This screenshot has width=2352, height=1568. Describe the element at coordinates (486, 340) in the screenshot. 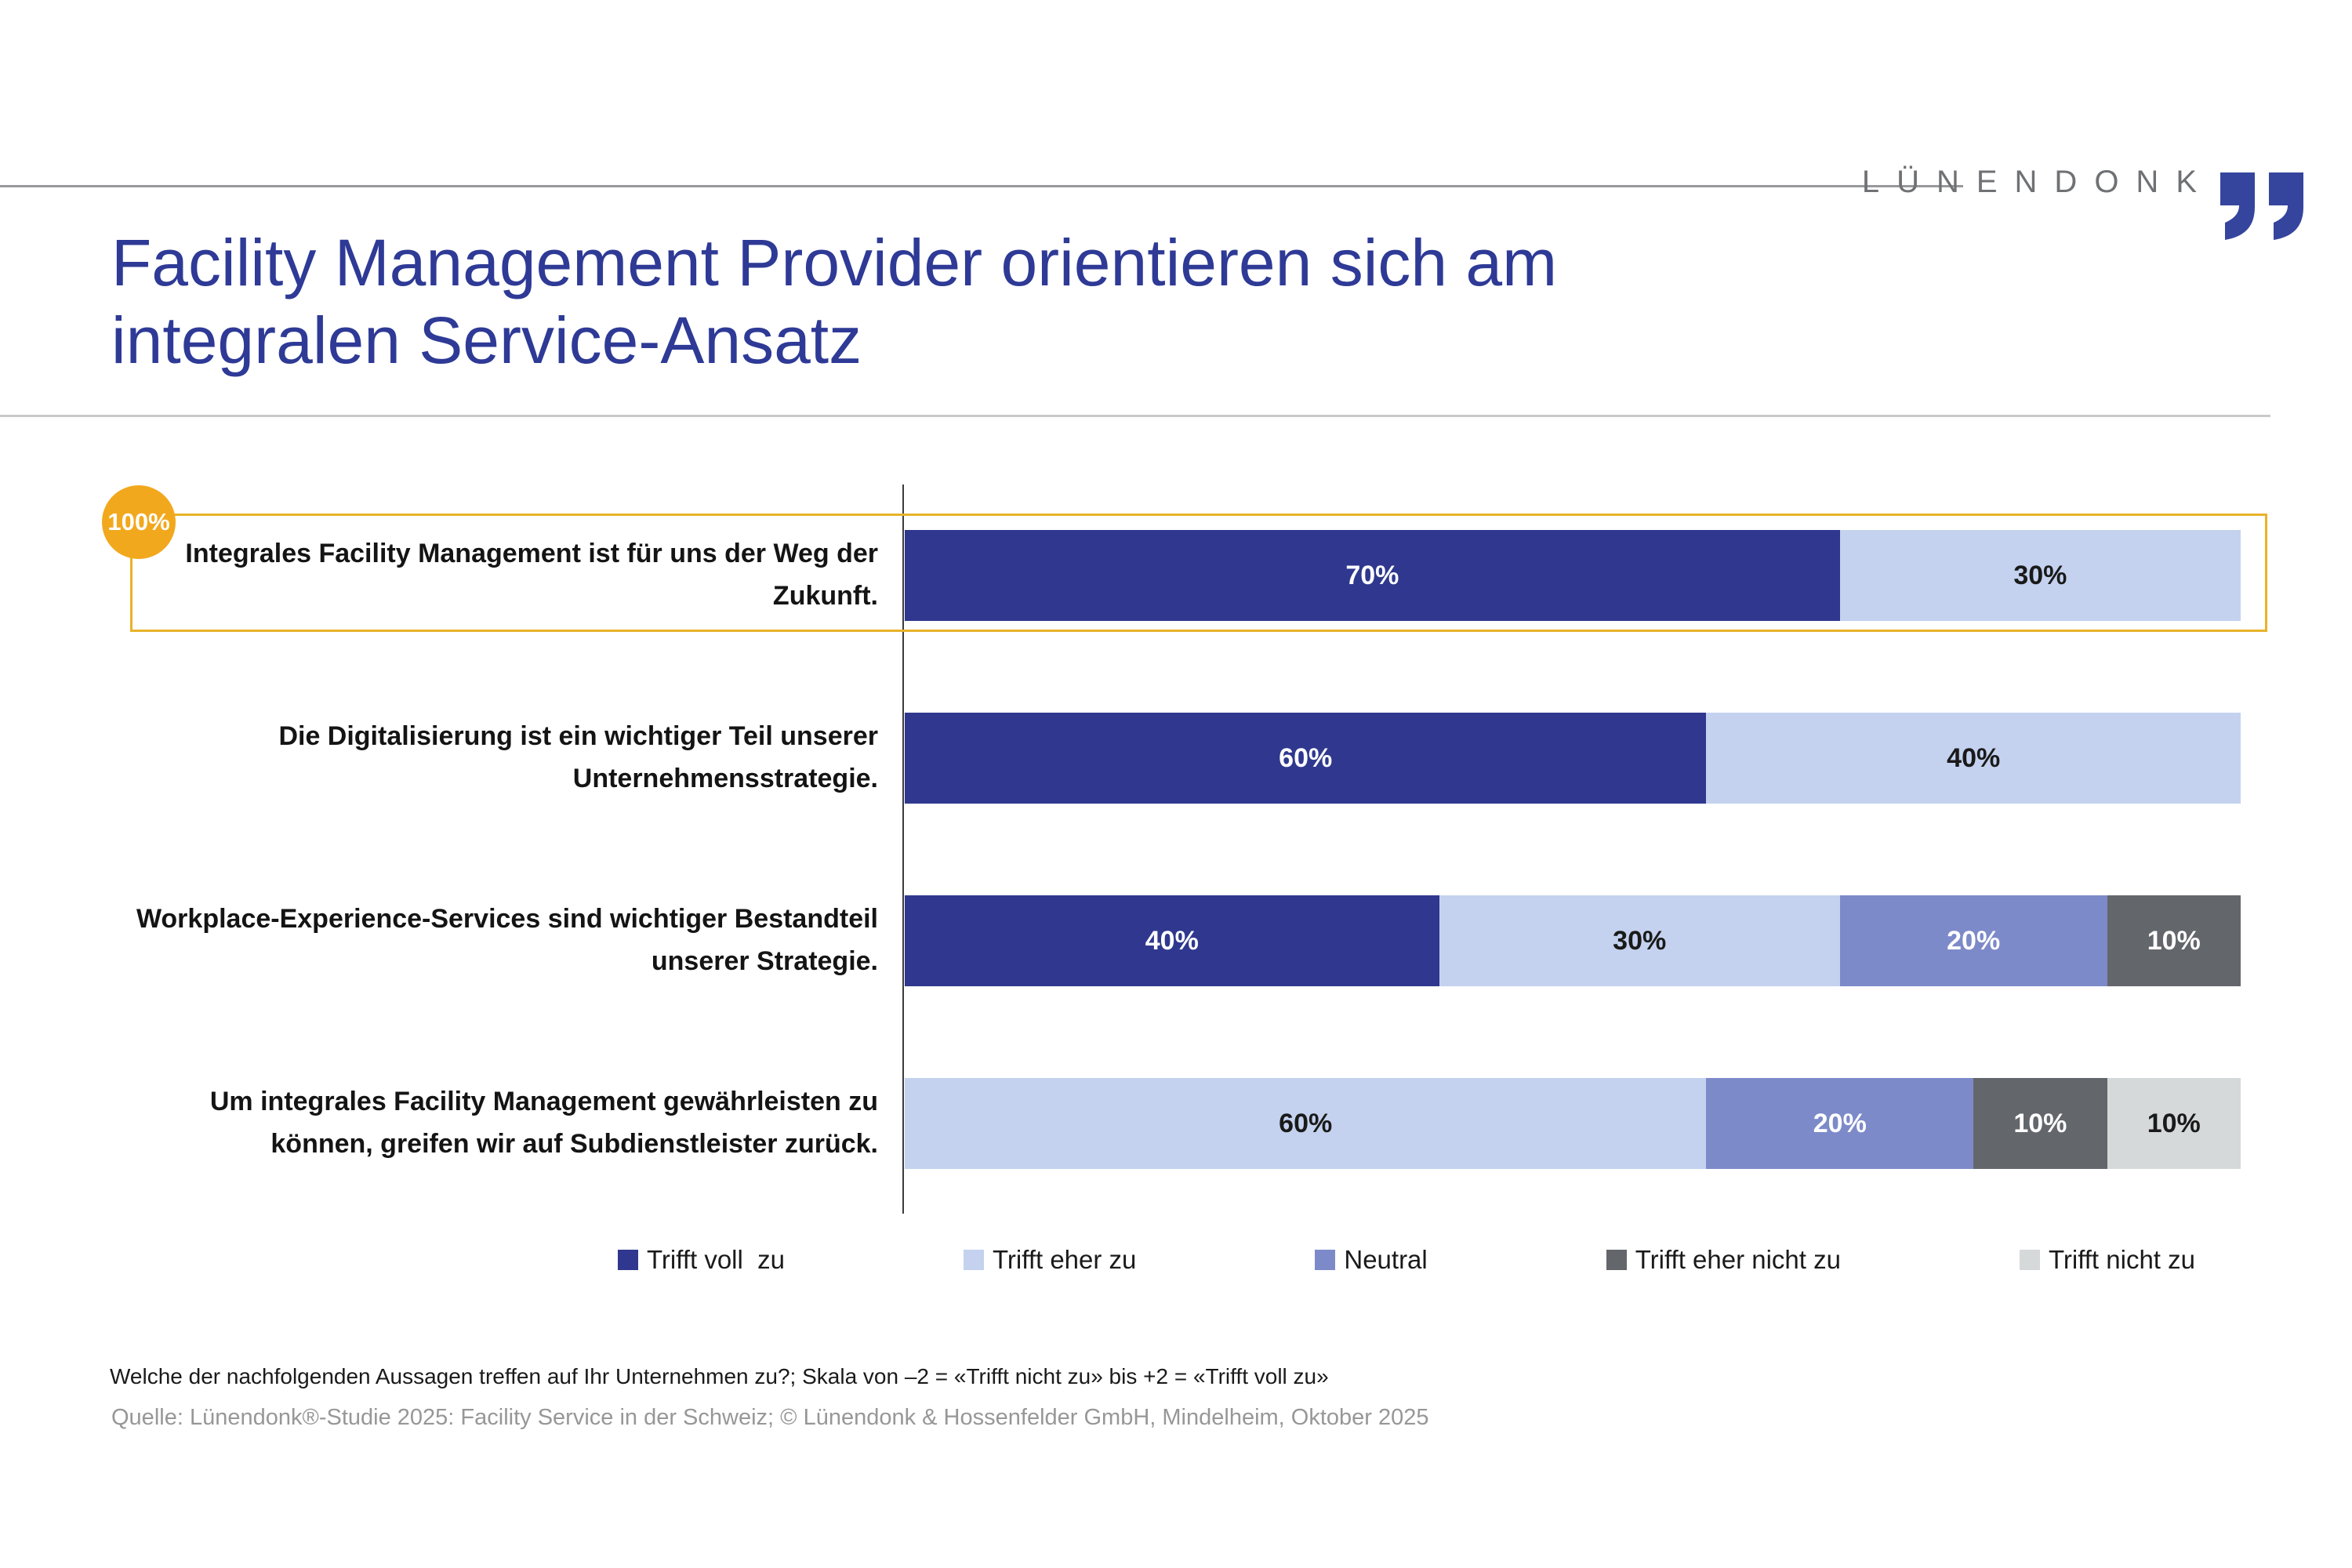

I see `slide-title-line-2: integralen Service-Ansatz` at that location.